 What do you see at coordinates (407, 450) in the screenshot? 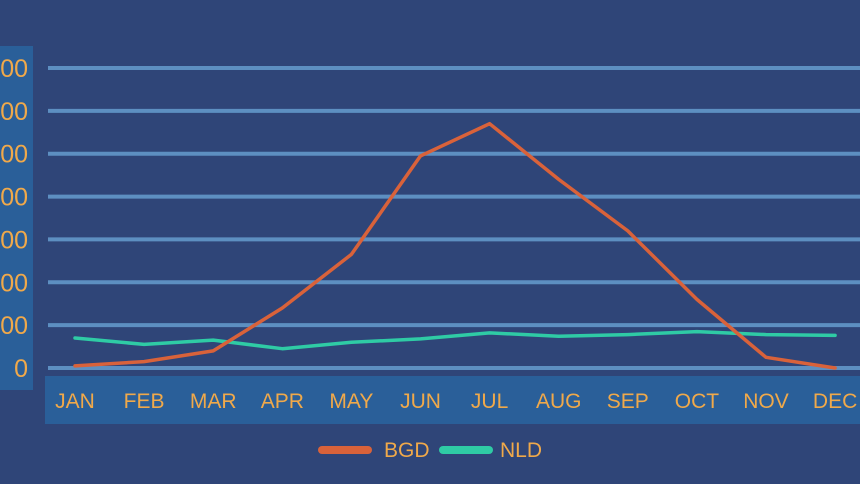
I see `legend-label-bgd: BGD` at bounding box center [407, 450].